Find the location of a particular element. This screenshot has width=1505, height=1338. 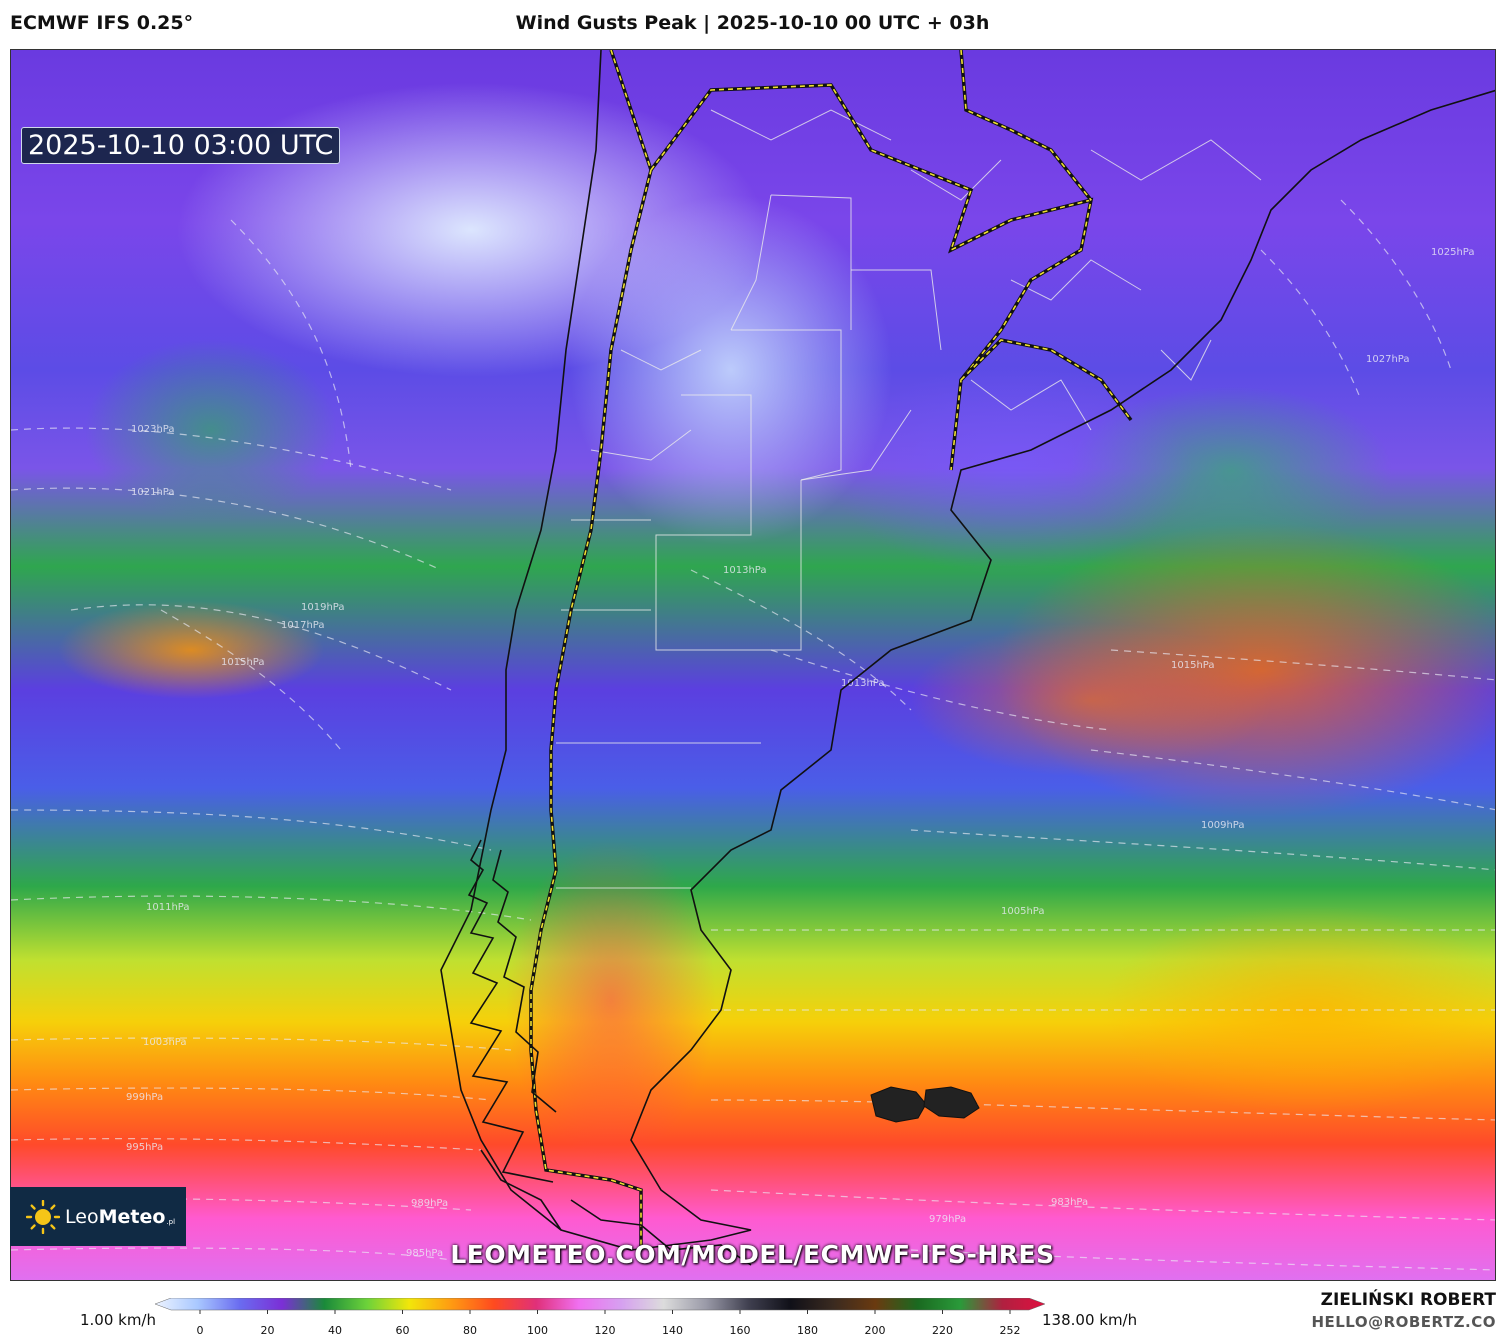

isobar-label: 995hPa is located at coordinates (144, 1147).